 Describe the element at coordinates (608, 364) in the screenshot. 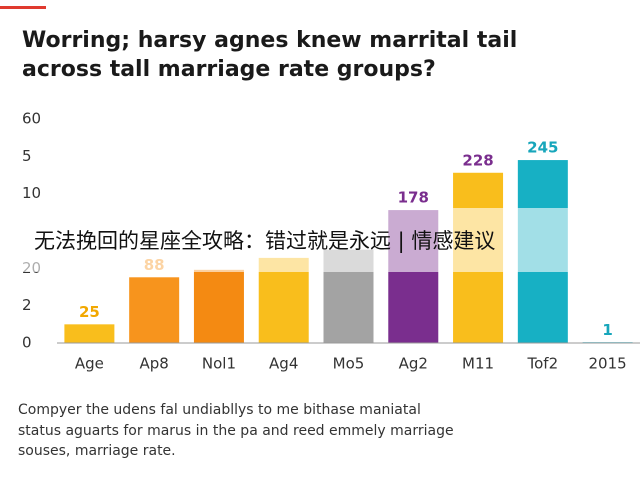

I see `x-tick-label: 2015` at that location.